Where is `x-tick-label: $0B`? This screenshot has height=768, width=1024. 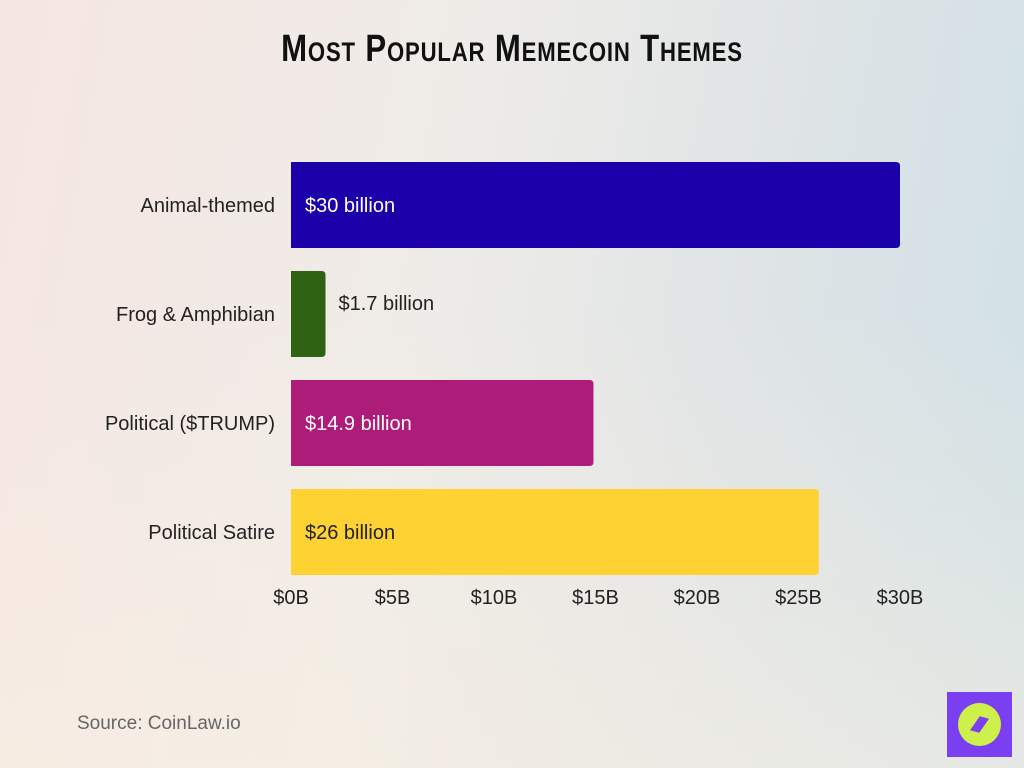
x-tick-label: $0B is located at coordinates (291, 598).